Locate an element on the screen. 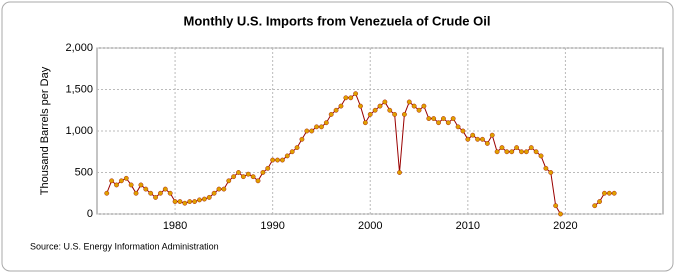 The width and height of the screenshot is (675, 280). x-tick-label: 2020 is located at coordinates (565, 226).